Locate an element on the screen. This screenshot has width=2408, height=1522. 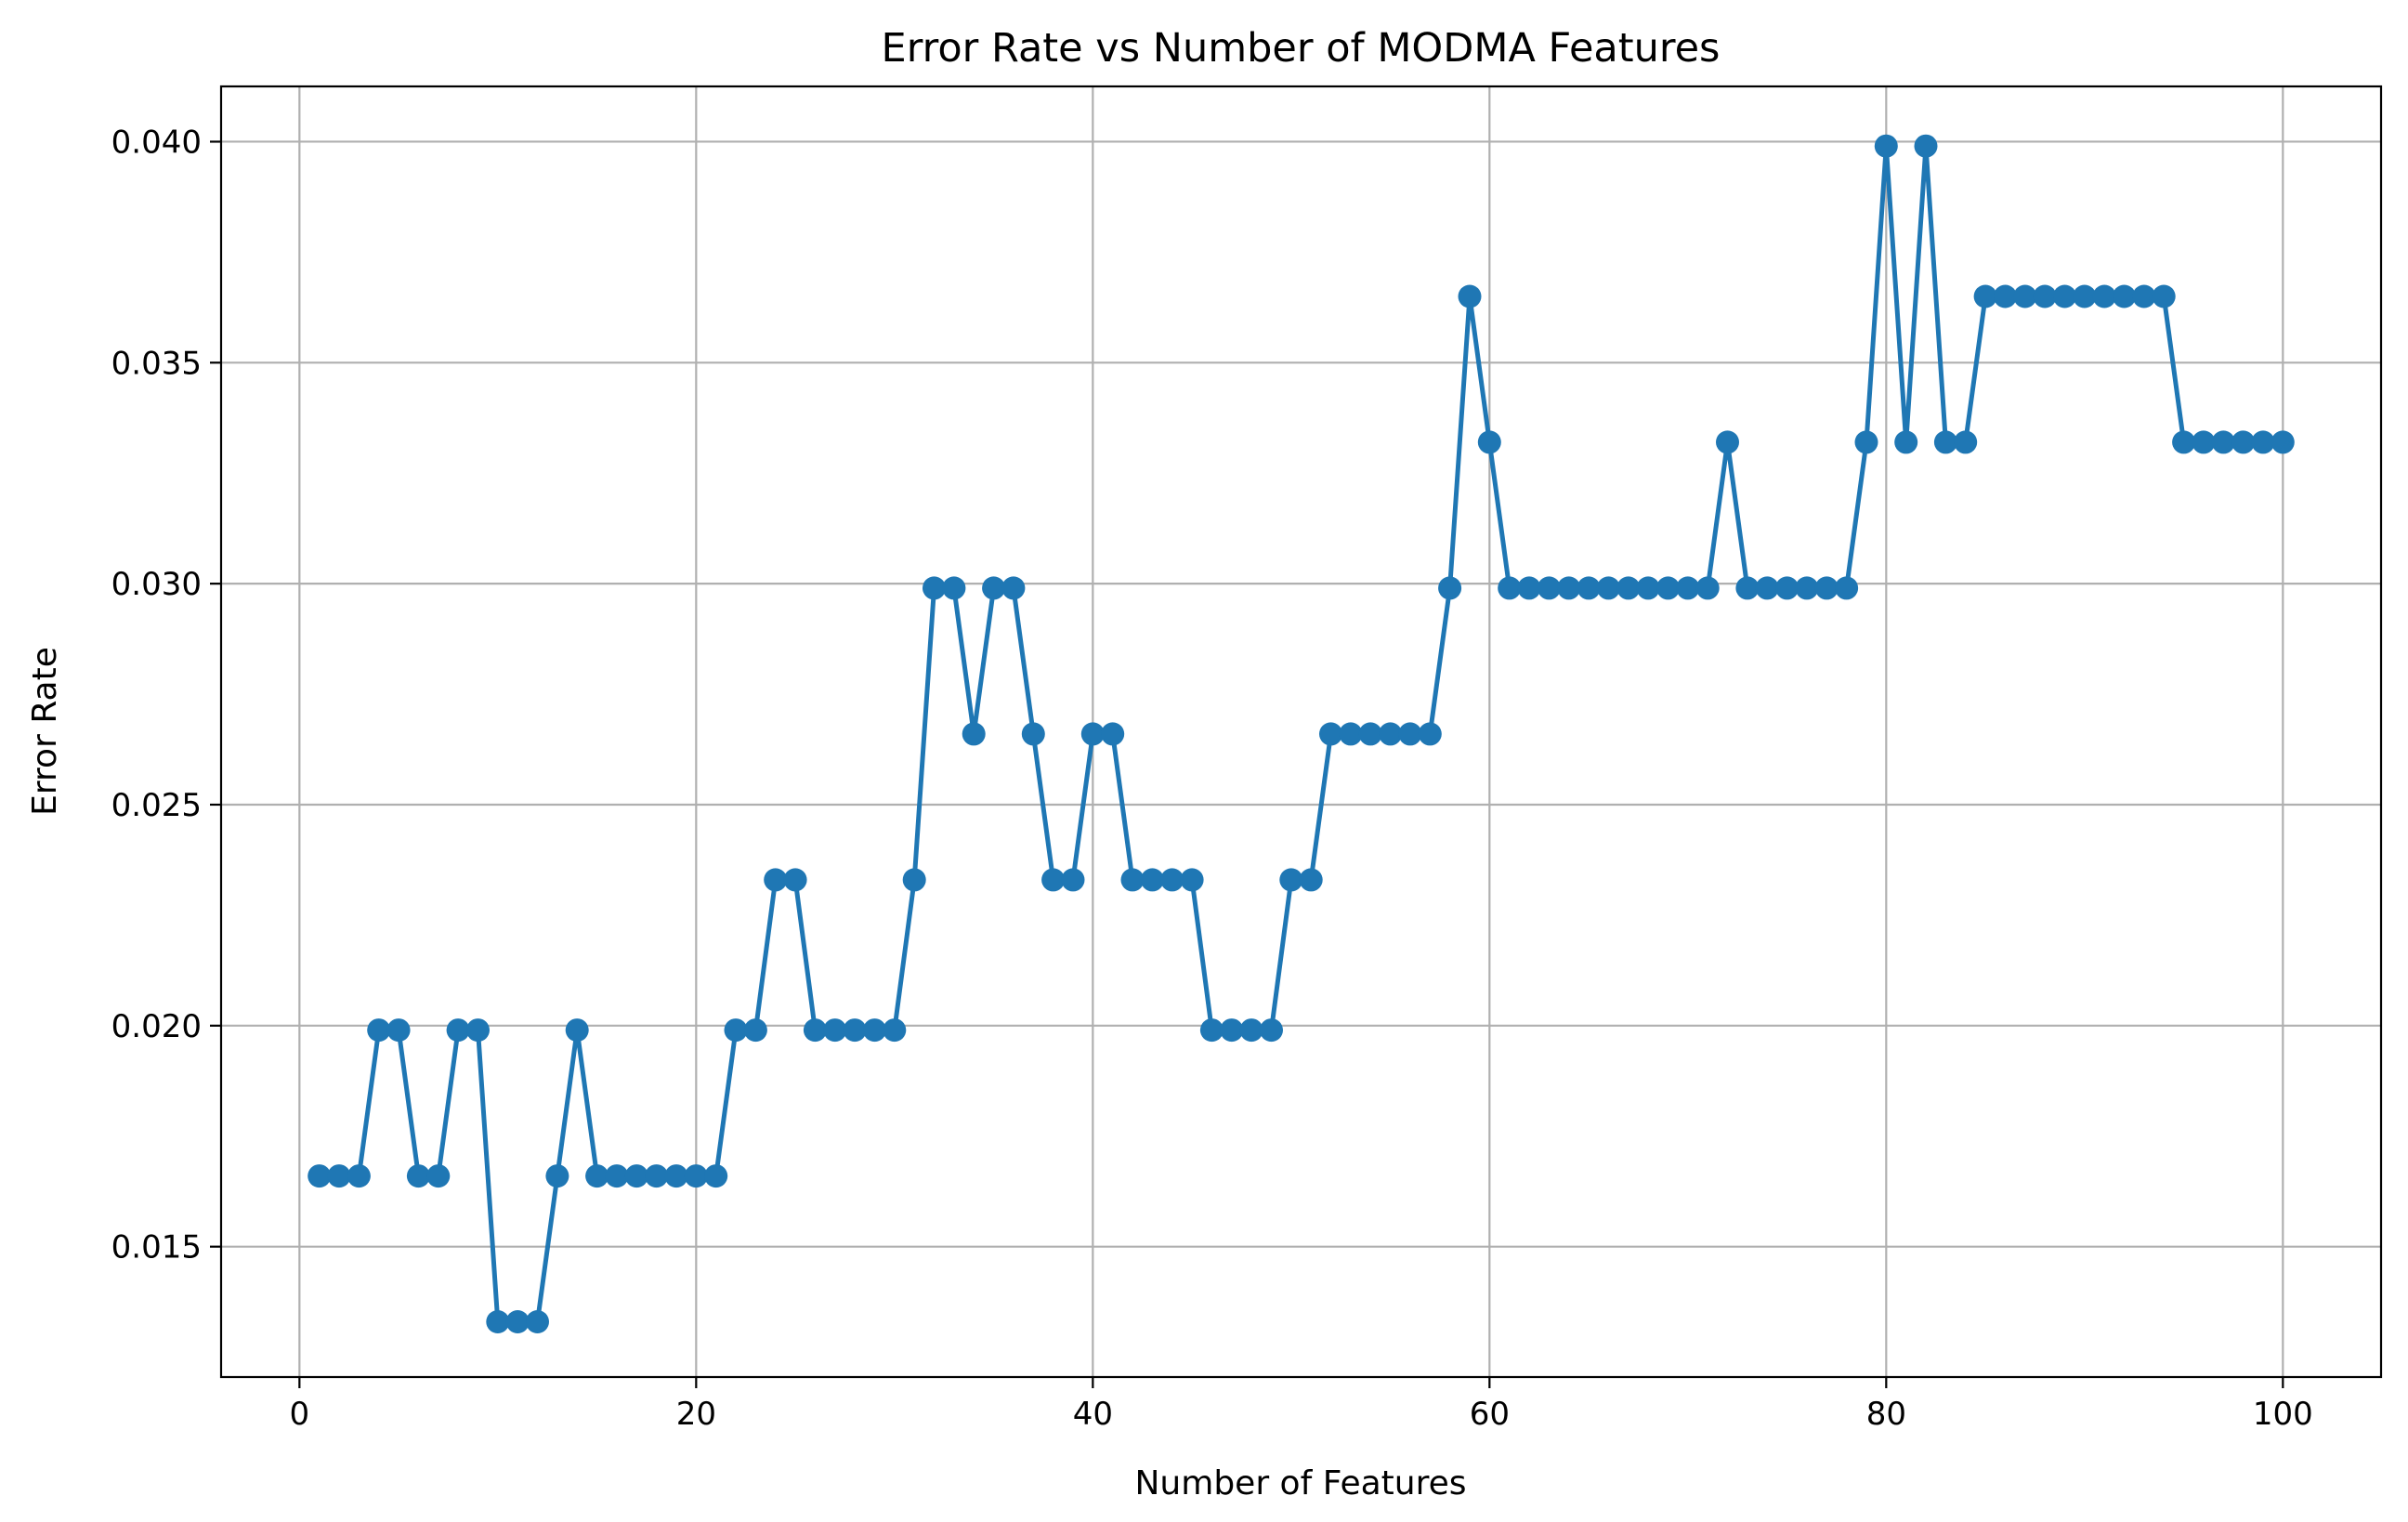
x-tick-label: 60 is located at coordinates (1490, 1415).